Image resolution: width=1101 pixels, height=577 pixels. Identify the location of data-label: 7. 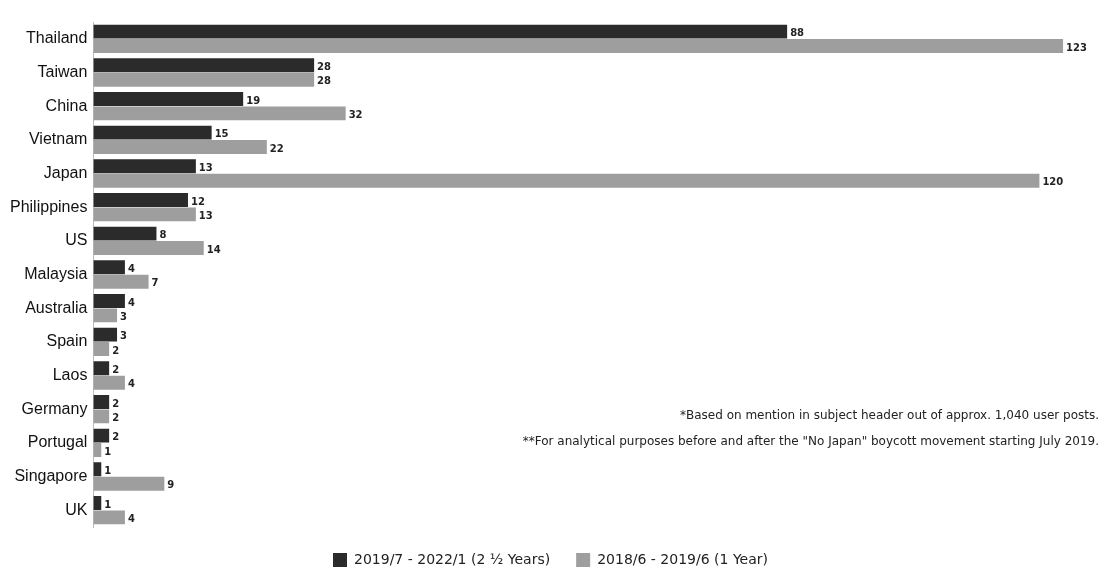
(155, 283).